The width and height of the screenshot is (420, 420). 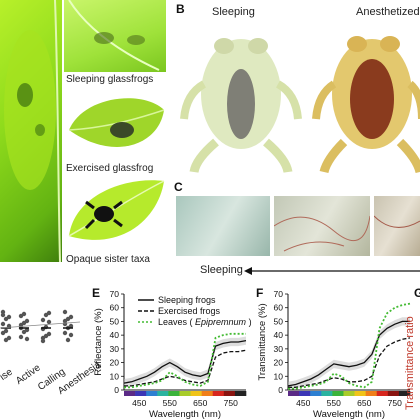 What do you see at coordinates (108, 259) in the screenshot?
I see `caption-opaque-sister-taxa: Opaque sister taxa` at bounding box center [108, 259].